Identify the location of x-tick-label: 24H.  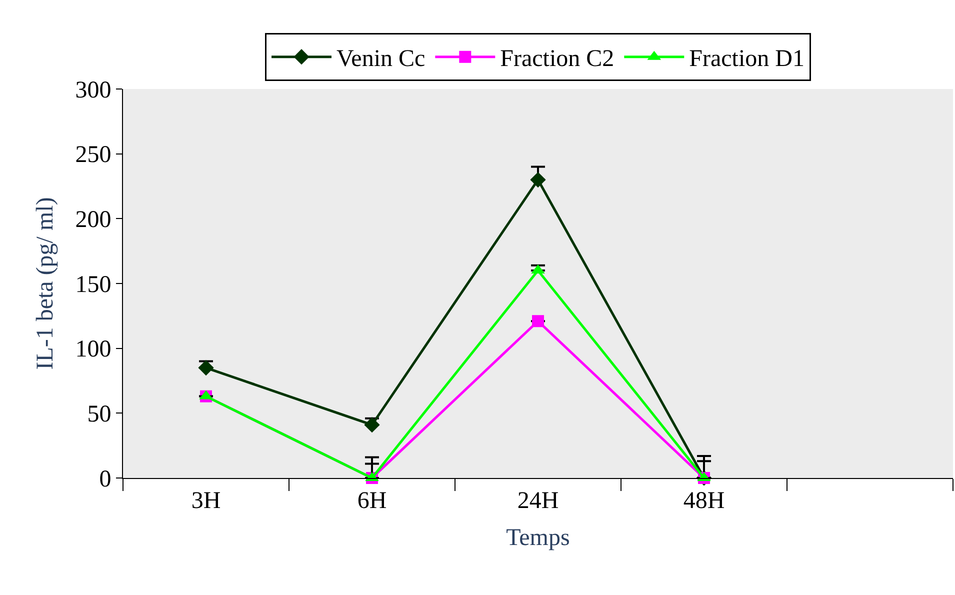
(538, 501).